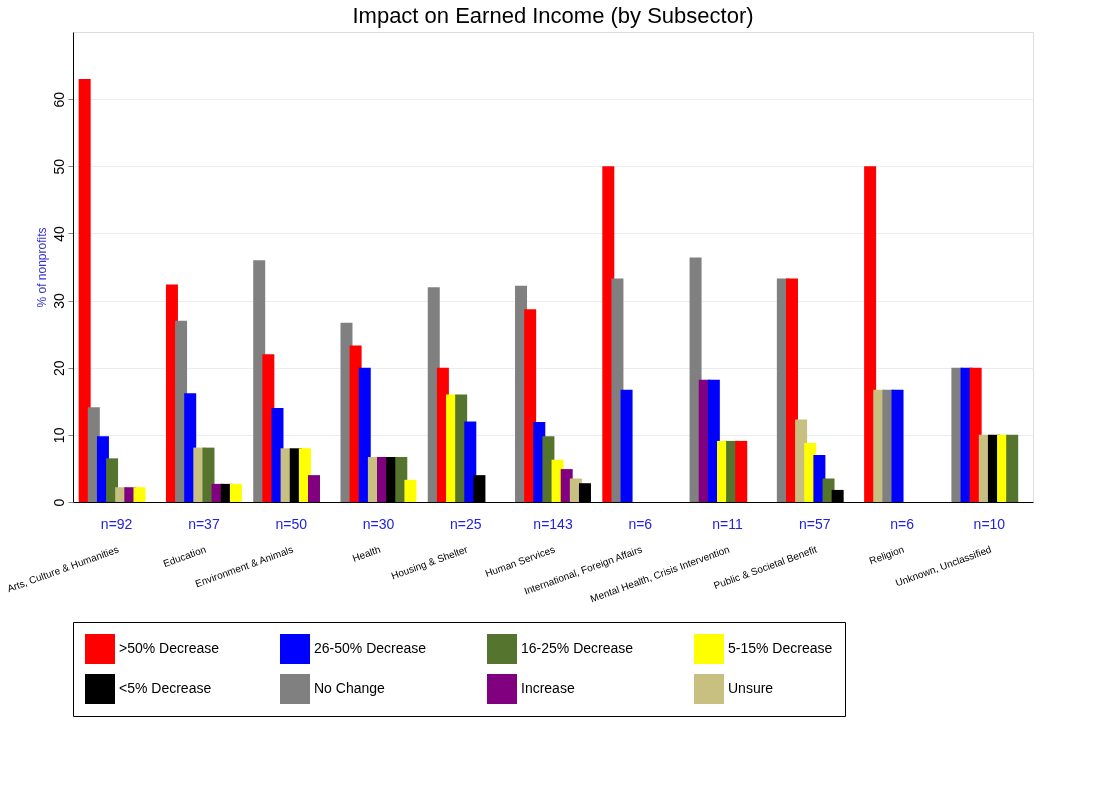  What do you see at coordinates (58, 502) in the screenshot?
I see `y-tick-label: 0` at bounding box center [58, 502].